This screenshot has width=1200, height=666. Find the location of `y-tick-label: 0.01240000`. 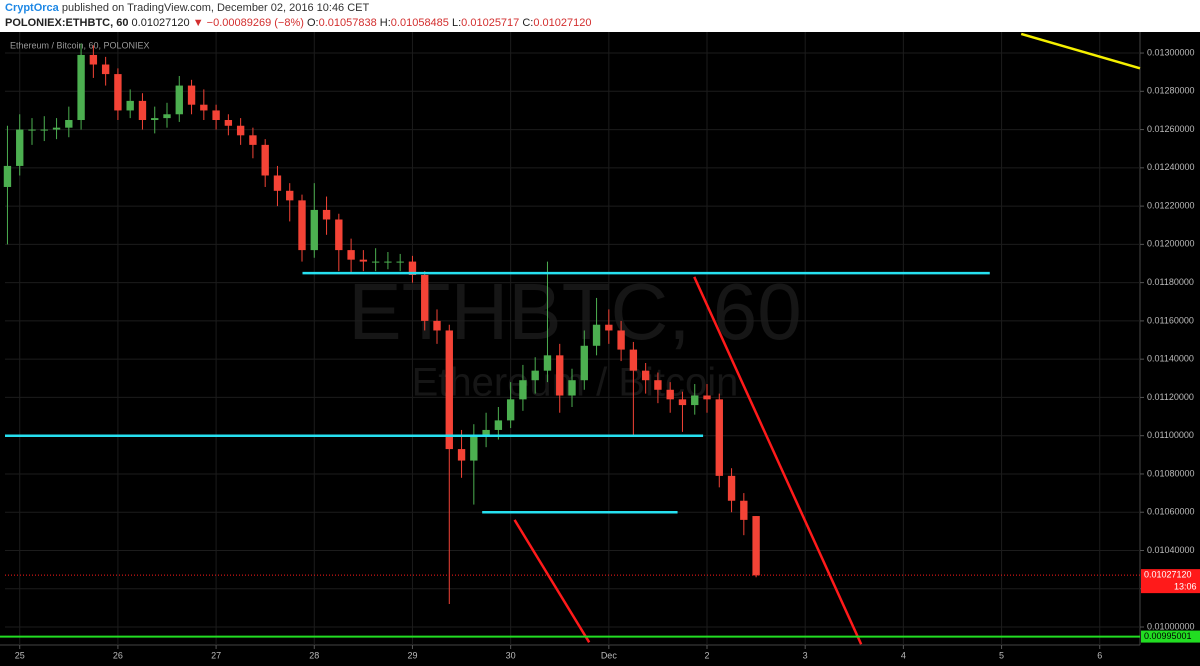

y-tick-label: 0.01240000 is located at coordinates (1171, 167).